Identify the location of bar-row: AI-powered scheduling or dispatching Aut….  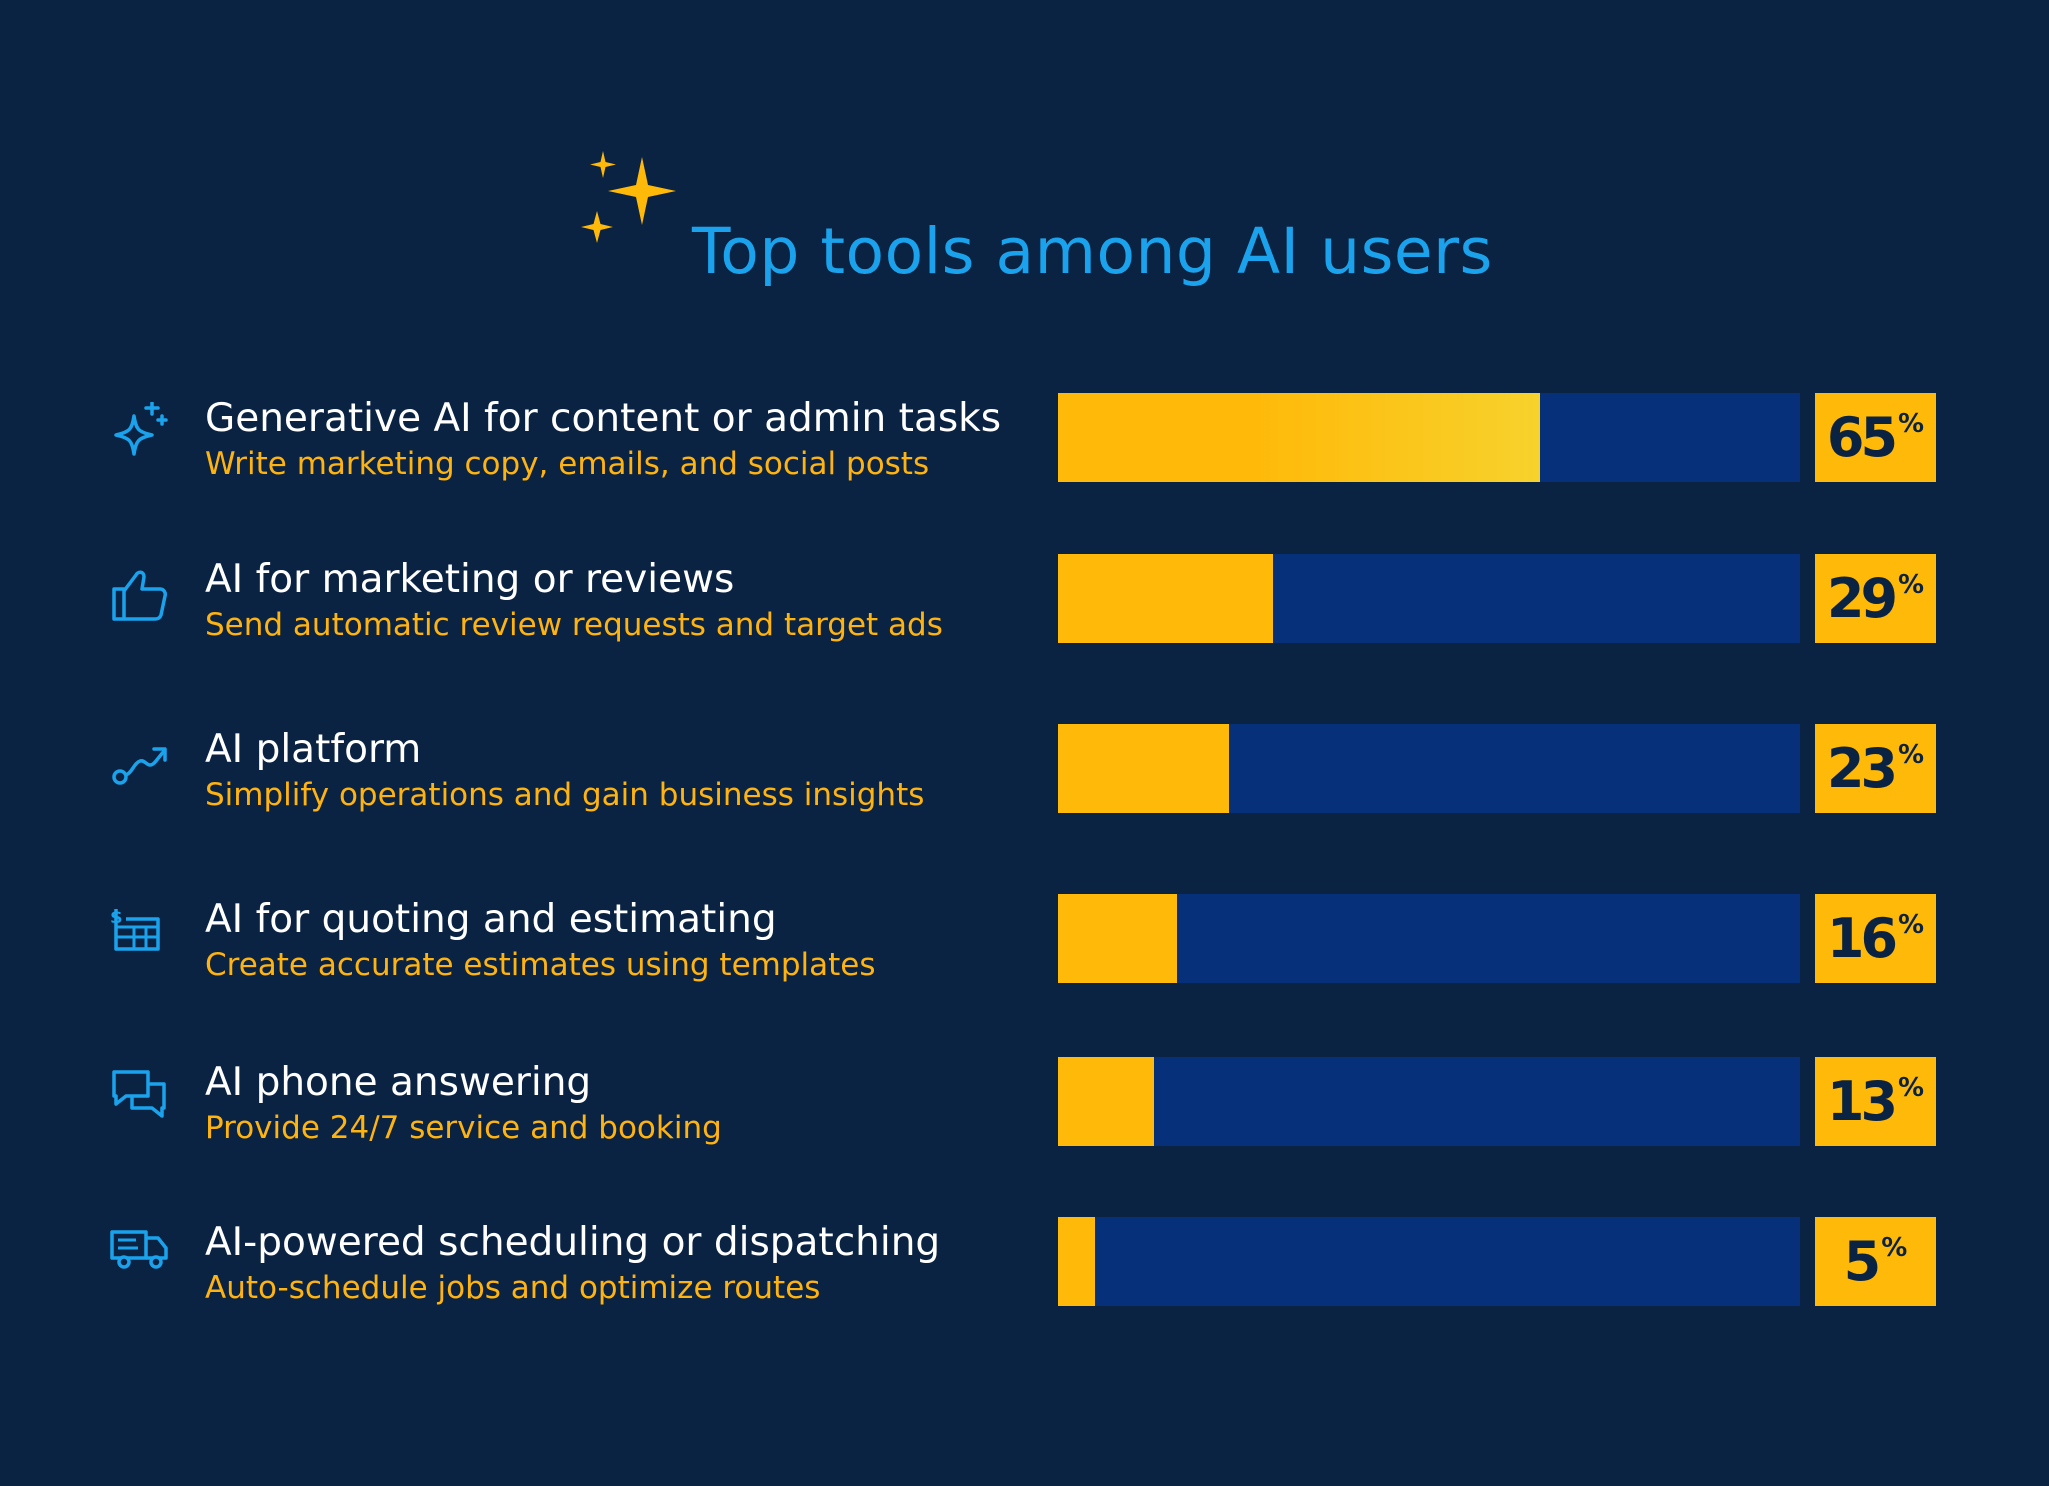
(1024, 1271).